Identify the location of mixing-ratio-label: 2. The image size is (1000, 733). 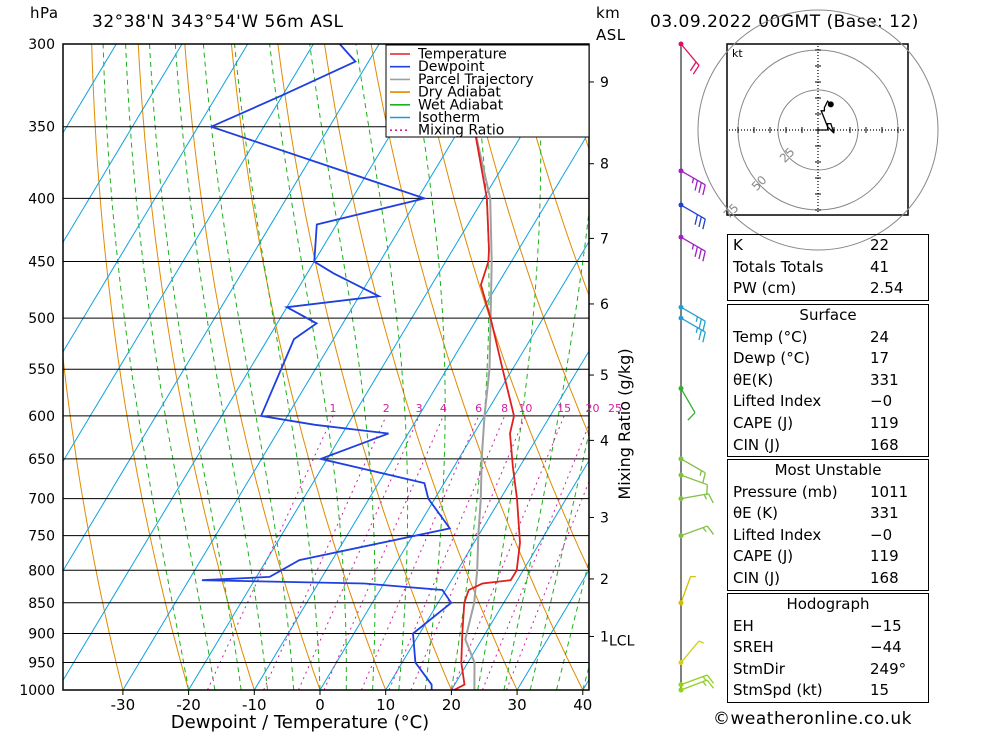
(386, 408).